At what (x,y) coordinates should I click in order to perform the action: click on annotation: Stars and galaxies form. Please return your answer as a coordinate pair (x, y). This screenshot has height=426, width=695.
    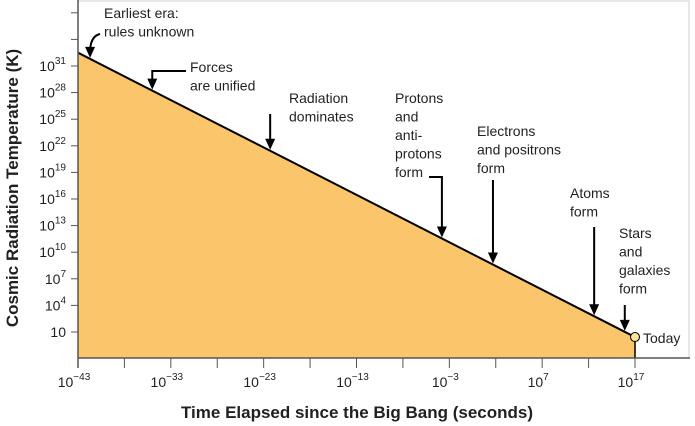
    Looking at the image, I should click on (644, 278).